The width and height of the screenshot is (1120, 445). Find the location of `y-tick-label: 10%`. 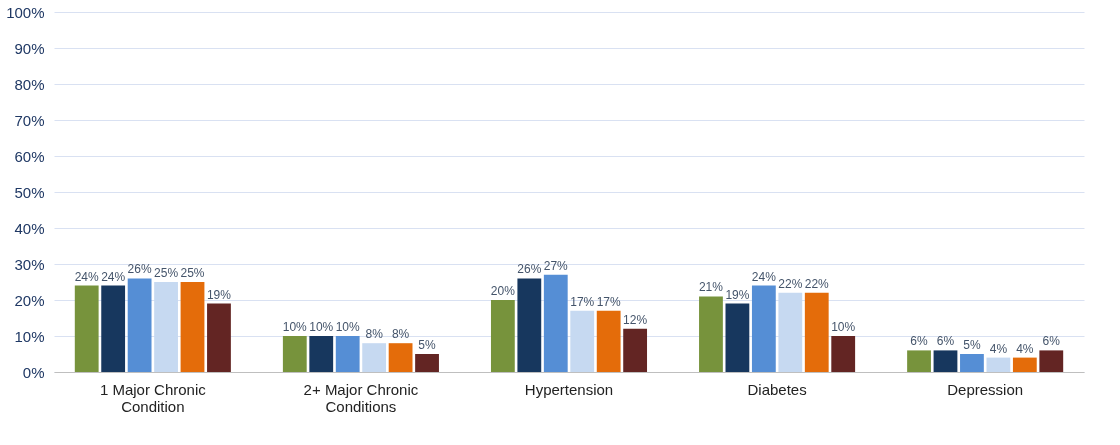

y-tick-label: 10% is located at coordinates (29, 336).